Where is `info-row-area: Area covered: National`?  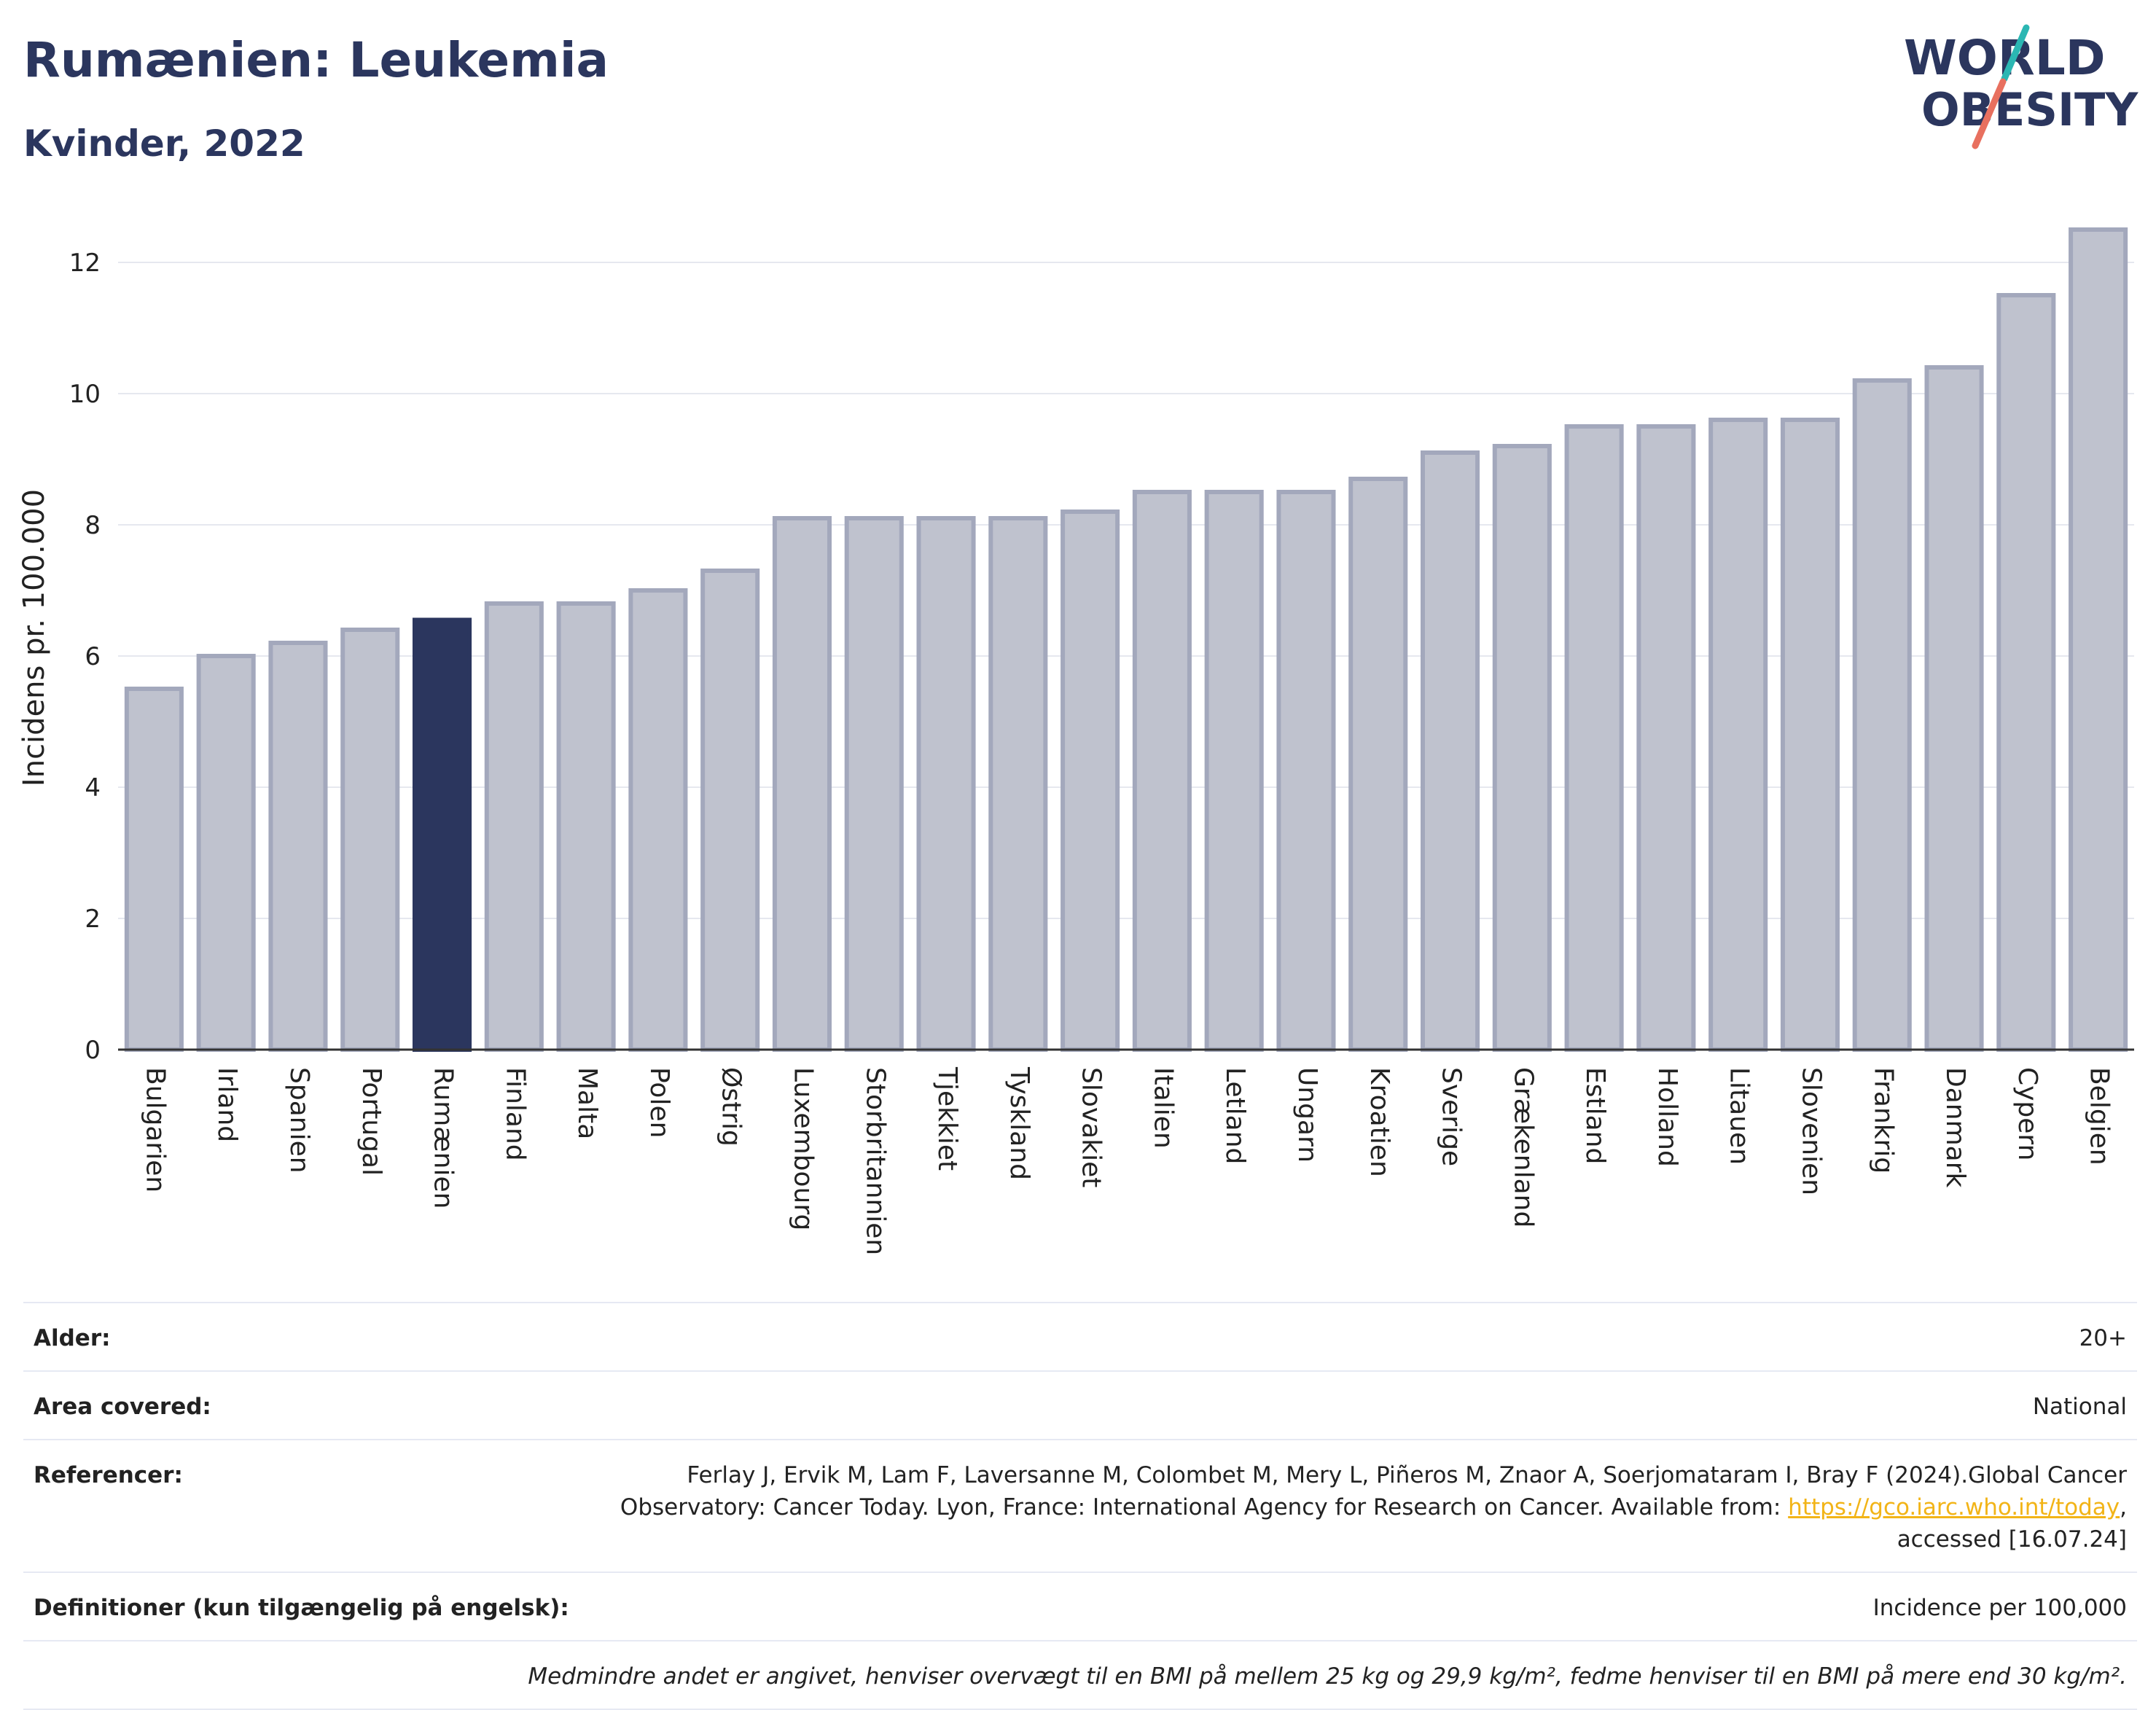
info-row-area: Area covered: National is located at coordinates (1080, 1404).